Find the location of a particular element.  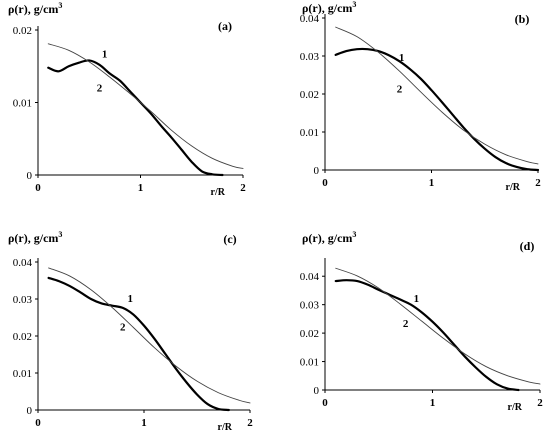

panel-label: (c) is located at coordinates (229, 239).